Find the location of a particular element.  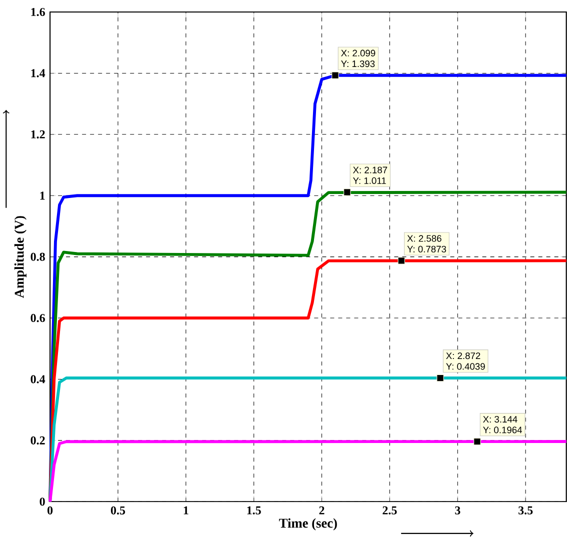

y-tick-label: 0.4 is located at coordinates (38, 379).